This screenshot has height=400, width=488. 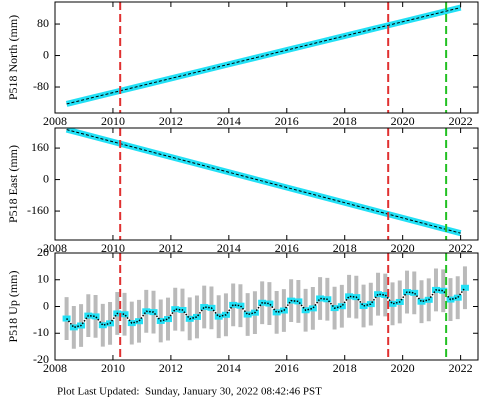 What do you see at coordinates (41, 86) in the screenshot?
I see `y-tick-label: -80` at bounding box center [41, 86].